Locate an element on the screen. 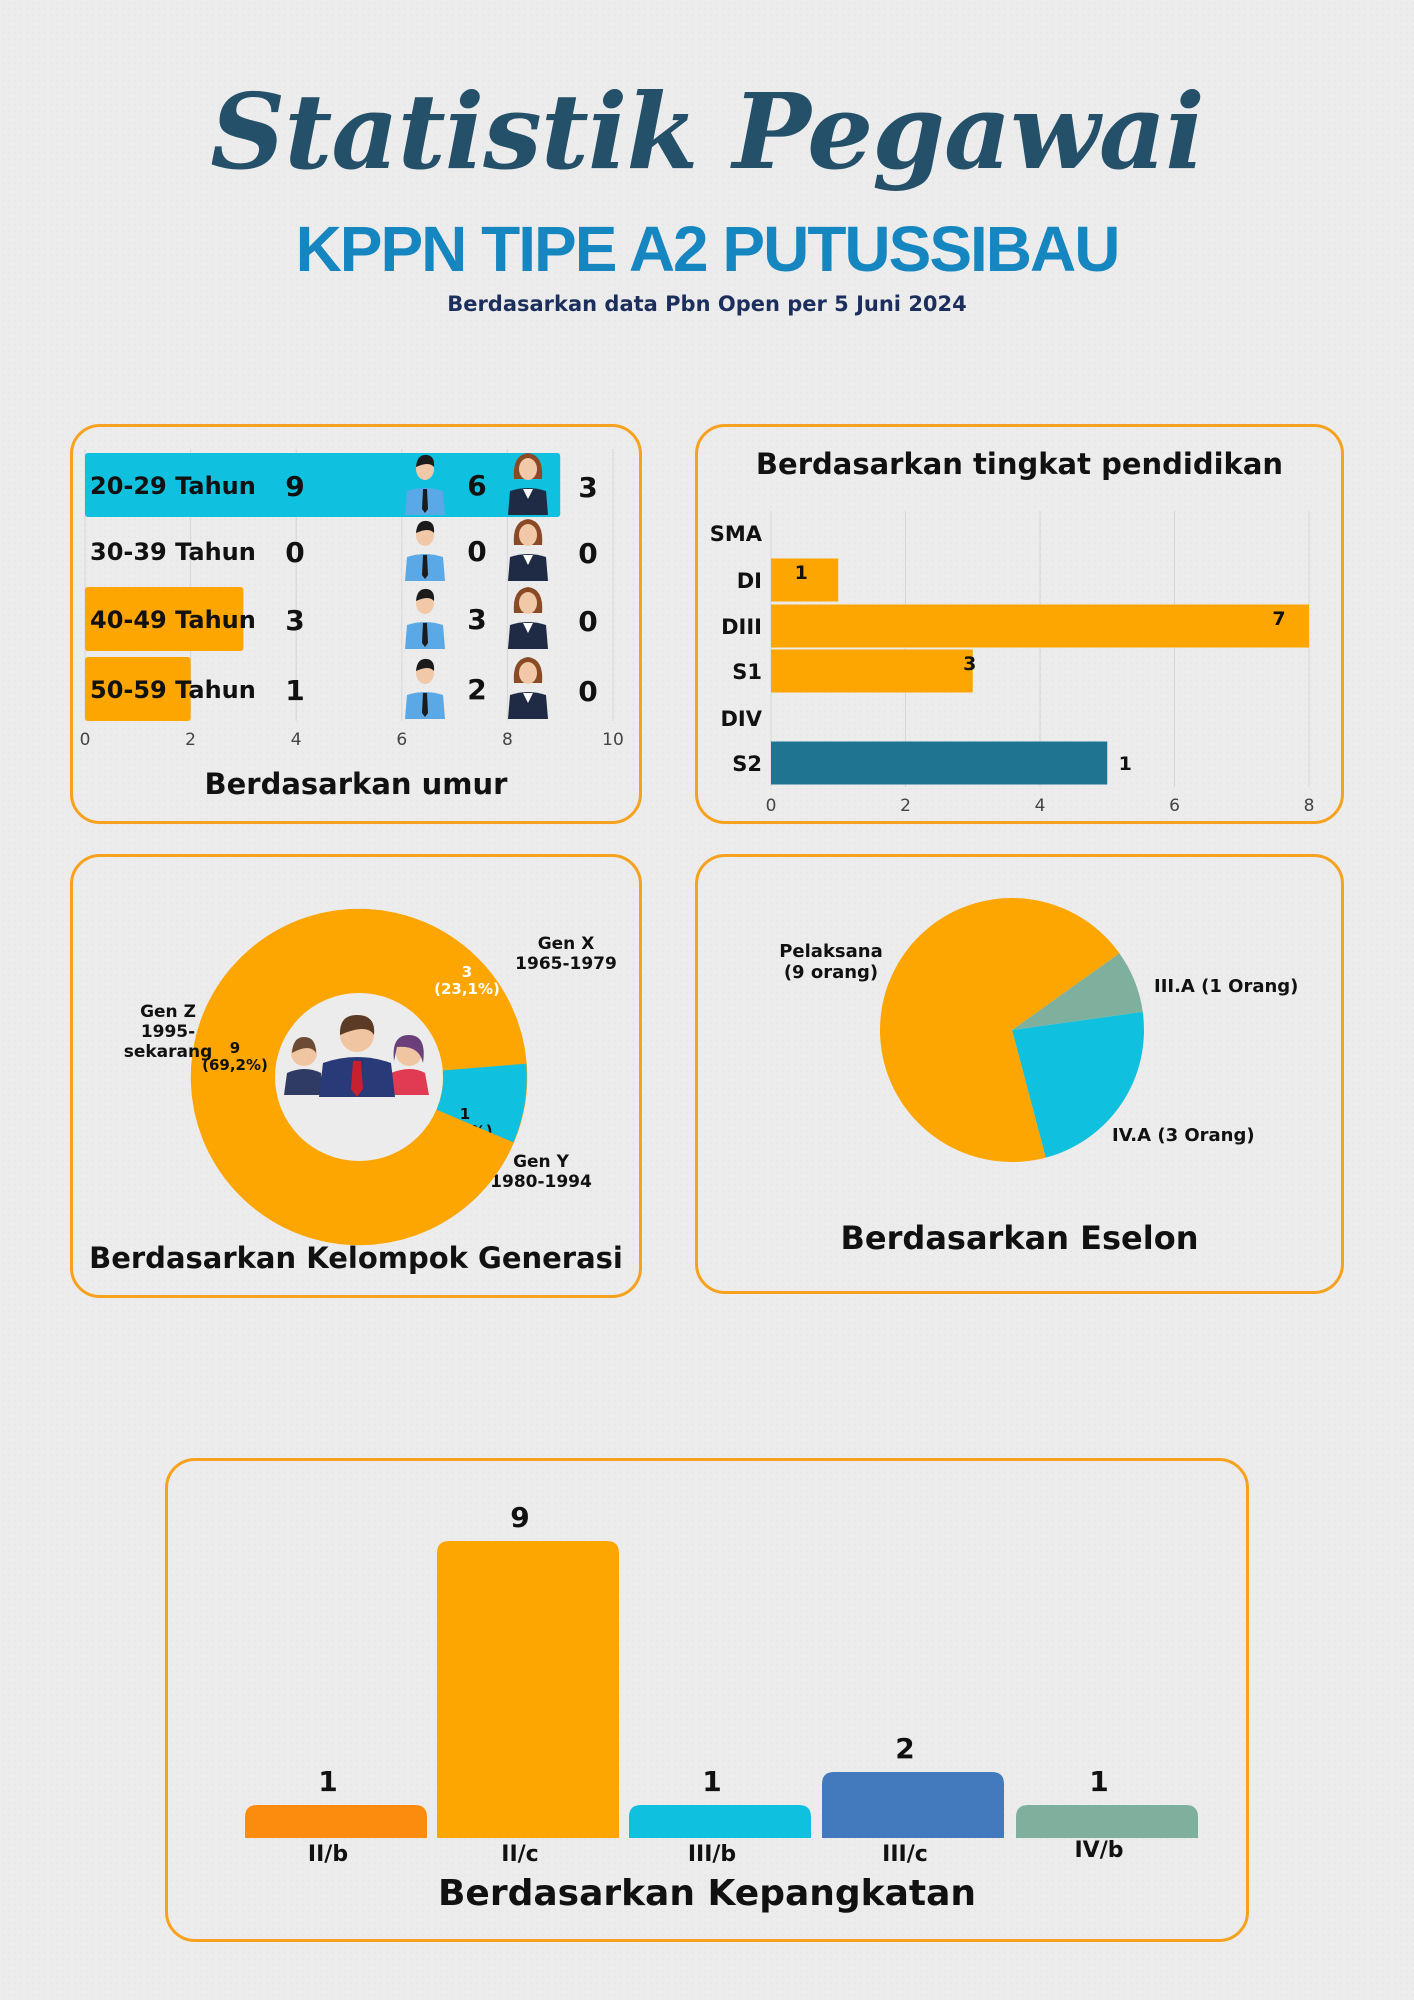  generasi-years-label-0: 1965-1979 is located at coordinates (566, 964).